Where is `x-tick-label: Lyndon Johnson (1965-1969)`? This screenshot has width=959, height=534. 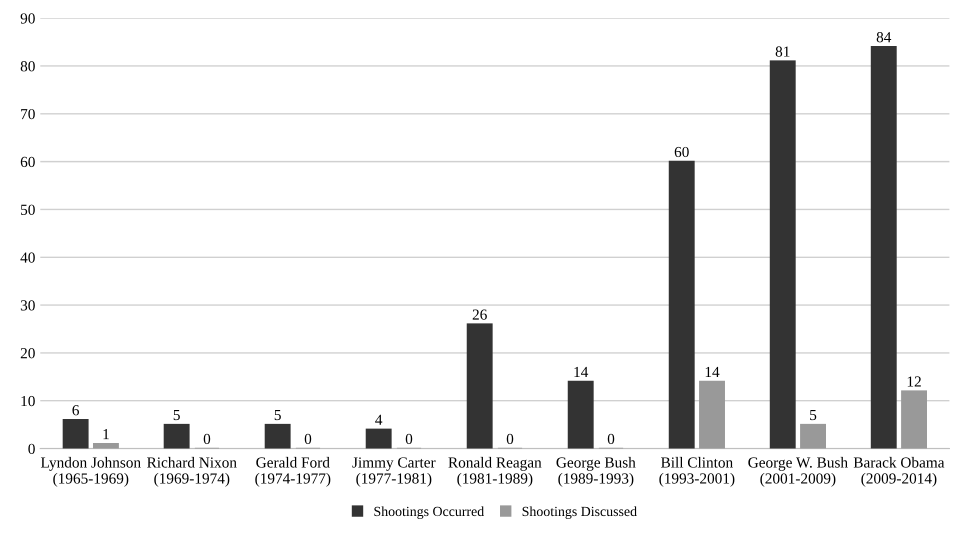
x-tick-label: Lyndon Johnson (1965-1969) is located at coordinates (90, 471).